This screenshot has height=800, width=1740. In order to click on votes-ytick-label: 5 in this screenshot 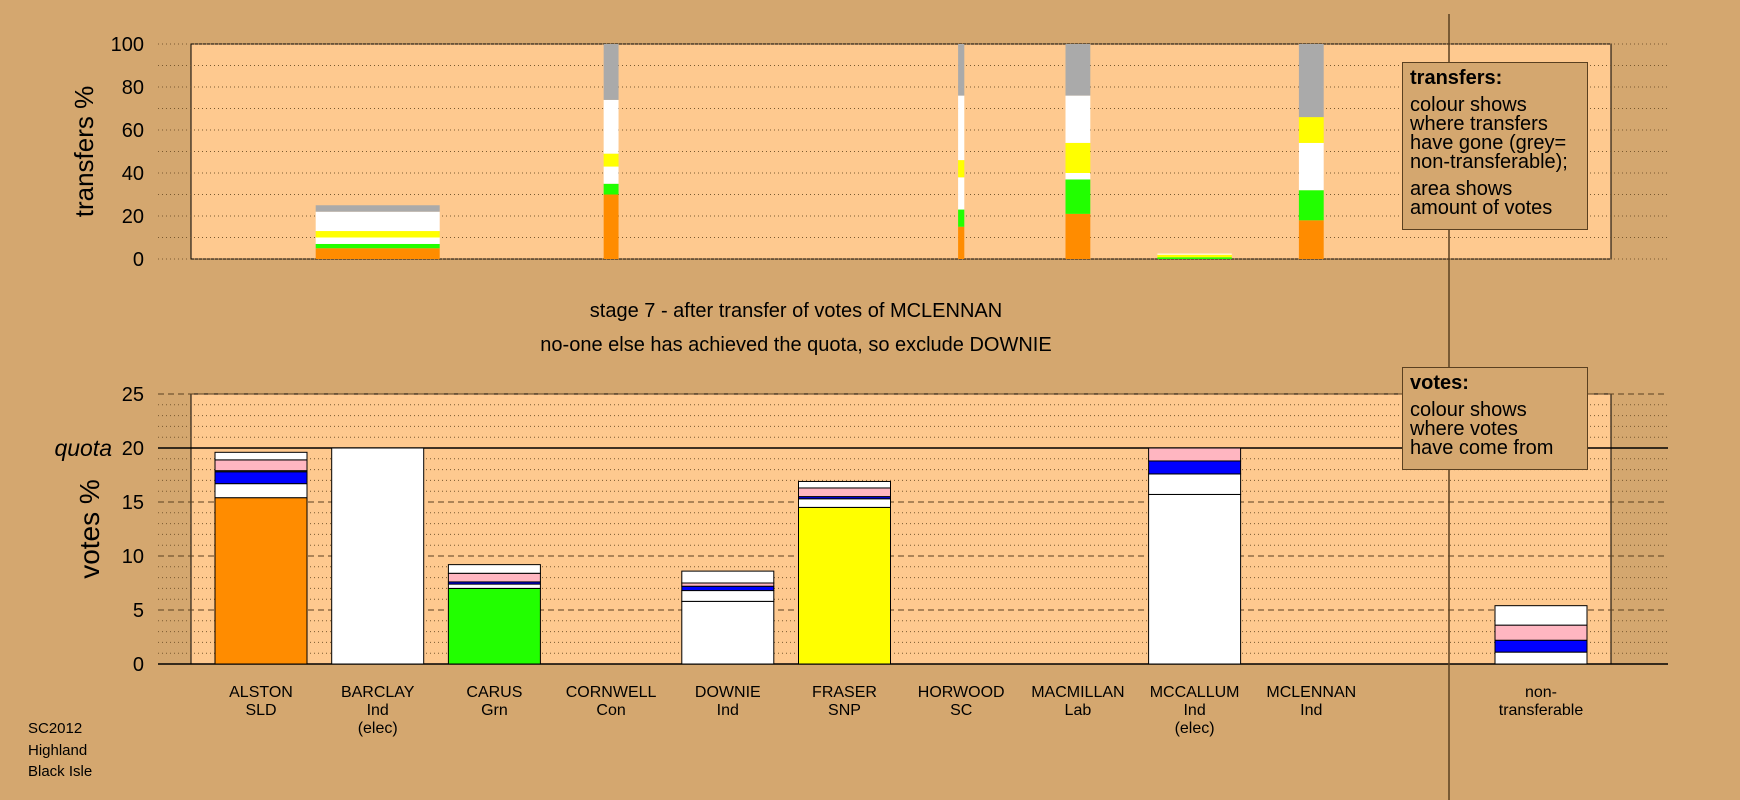, I will do `click(138, 611)`.